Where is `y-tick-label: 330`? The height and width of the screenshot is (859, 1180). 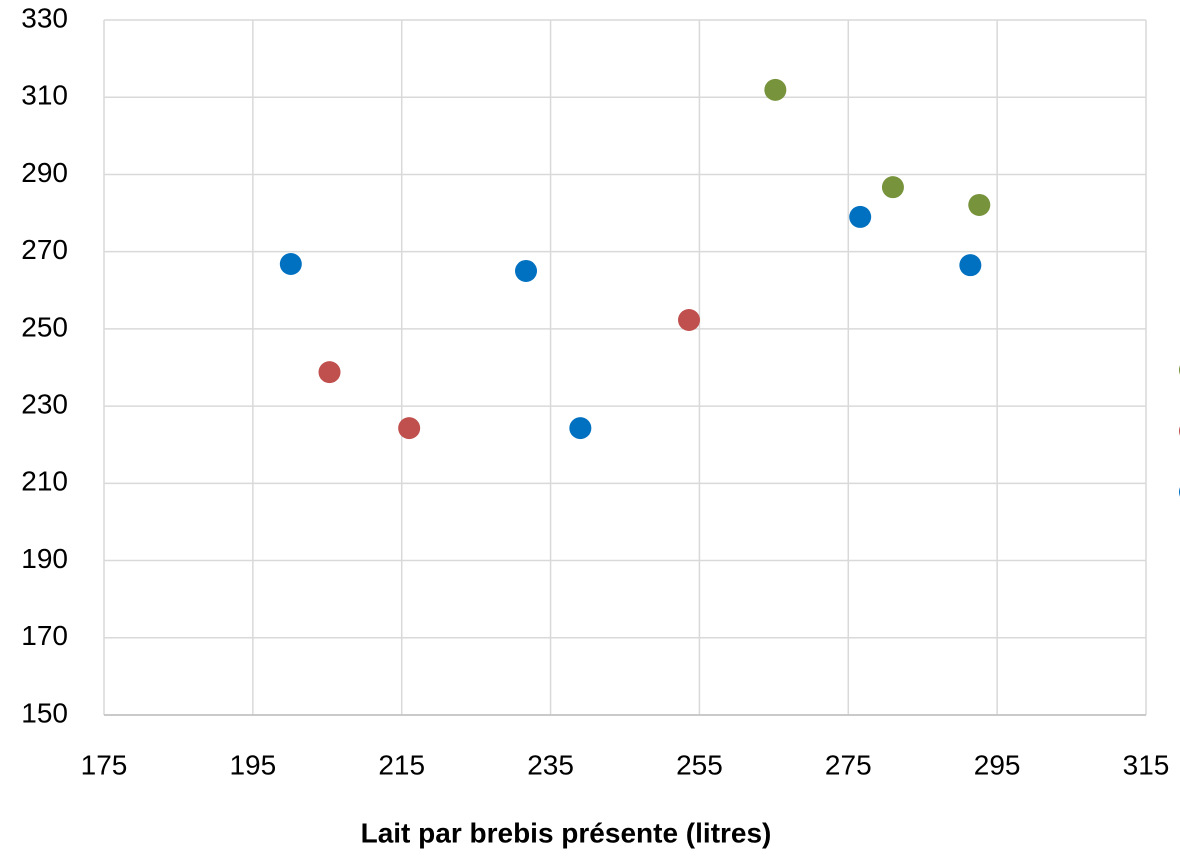 y-tick-label: 330 is located at coordinates (44, 17).